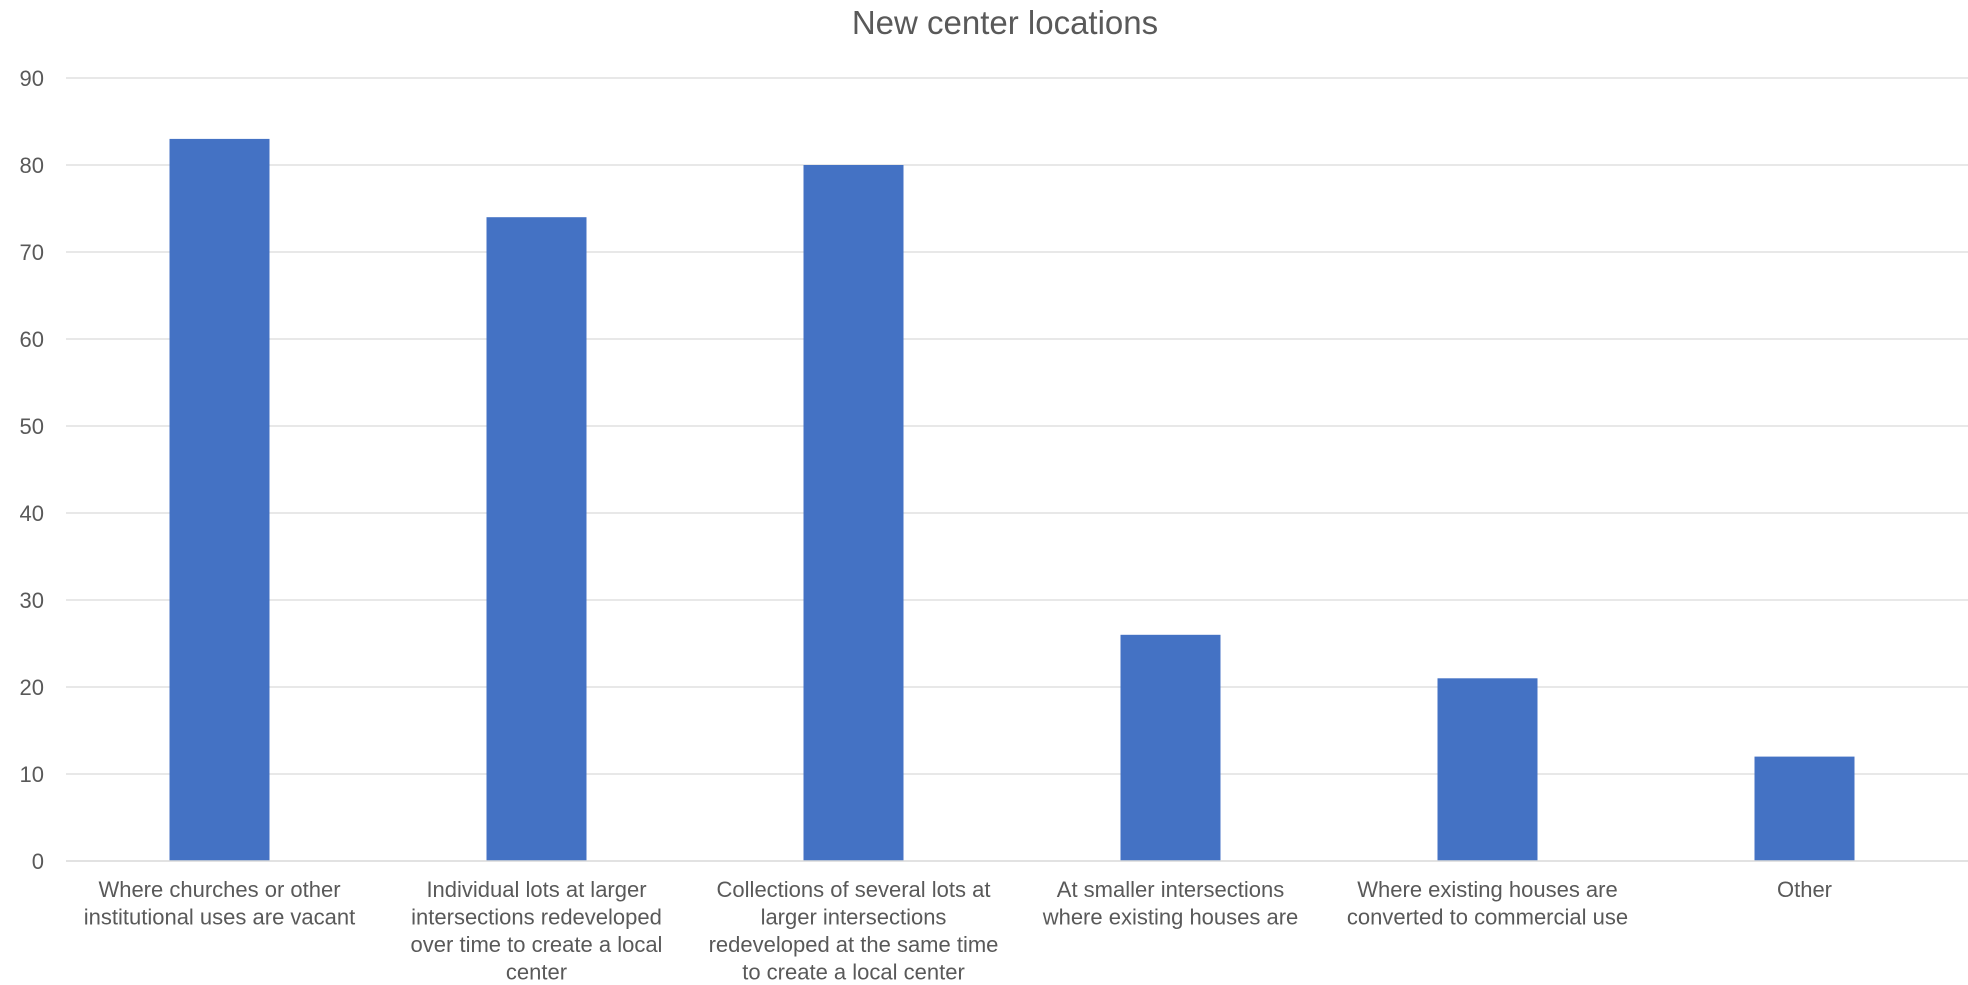 The width and height of the screenshot is (1968, 985). I want to click on y-tick-label: 70, so click(32, 252).